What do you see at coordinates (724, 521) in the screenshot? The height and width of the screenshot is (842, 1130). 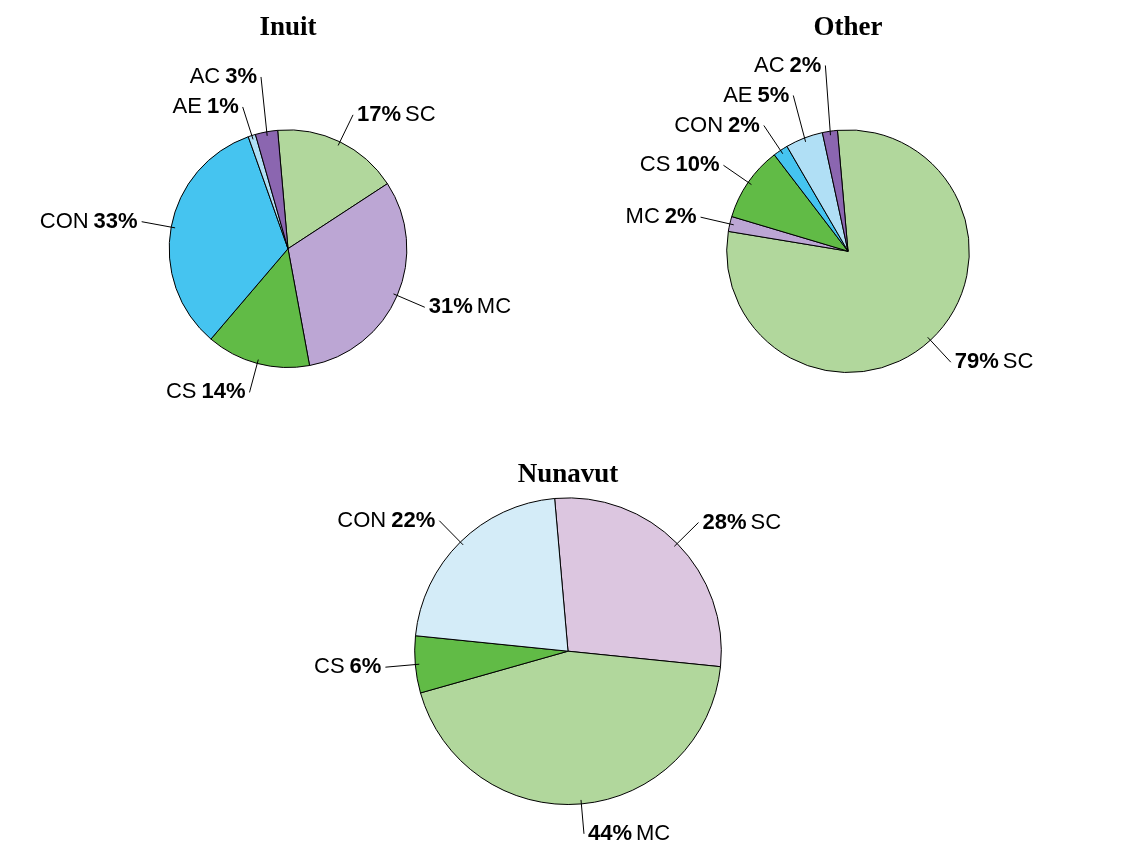 I see `data-label: 28%` at bounding box center [724, 521].